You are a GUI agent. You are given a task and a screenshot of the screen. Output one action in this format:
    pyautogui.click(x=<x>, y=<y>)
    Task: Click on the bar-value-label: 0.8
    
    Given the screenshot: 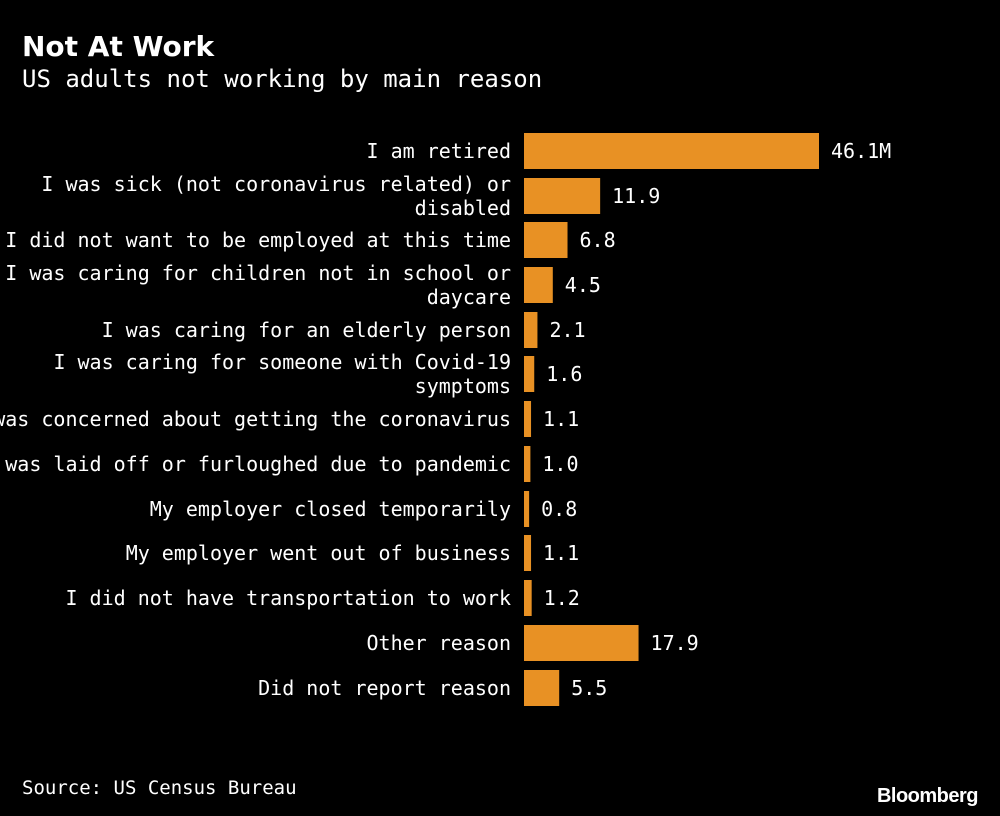 What is the action you would take?
    pyautogui.click(x=559, y=509)
    